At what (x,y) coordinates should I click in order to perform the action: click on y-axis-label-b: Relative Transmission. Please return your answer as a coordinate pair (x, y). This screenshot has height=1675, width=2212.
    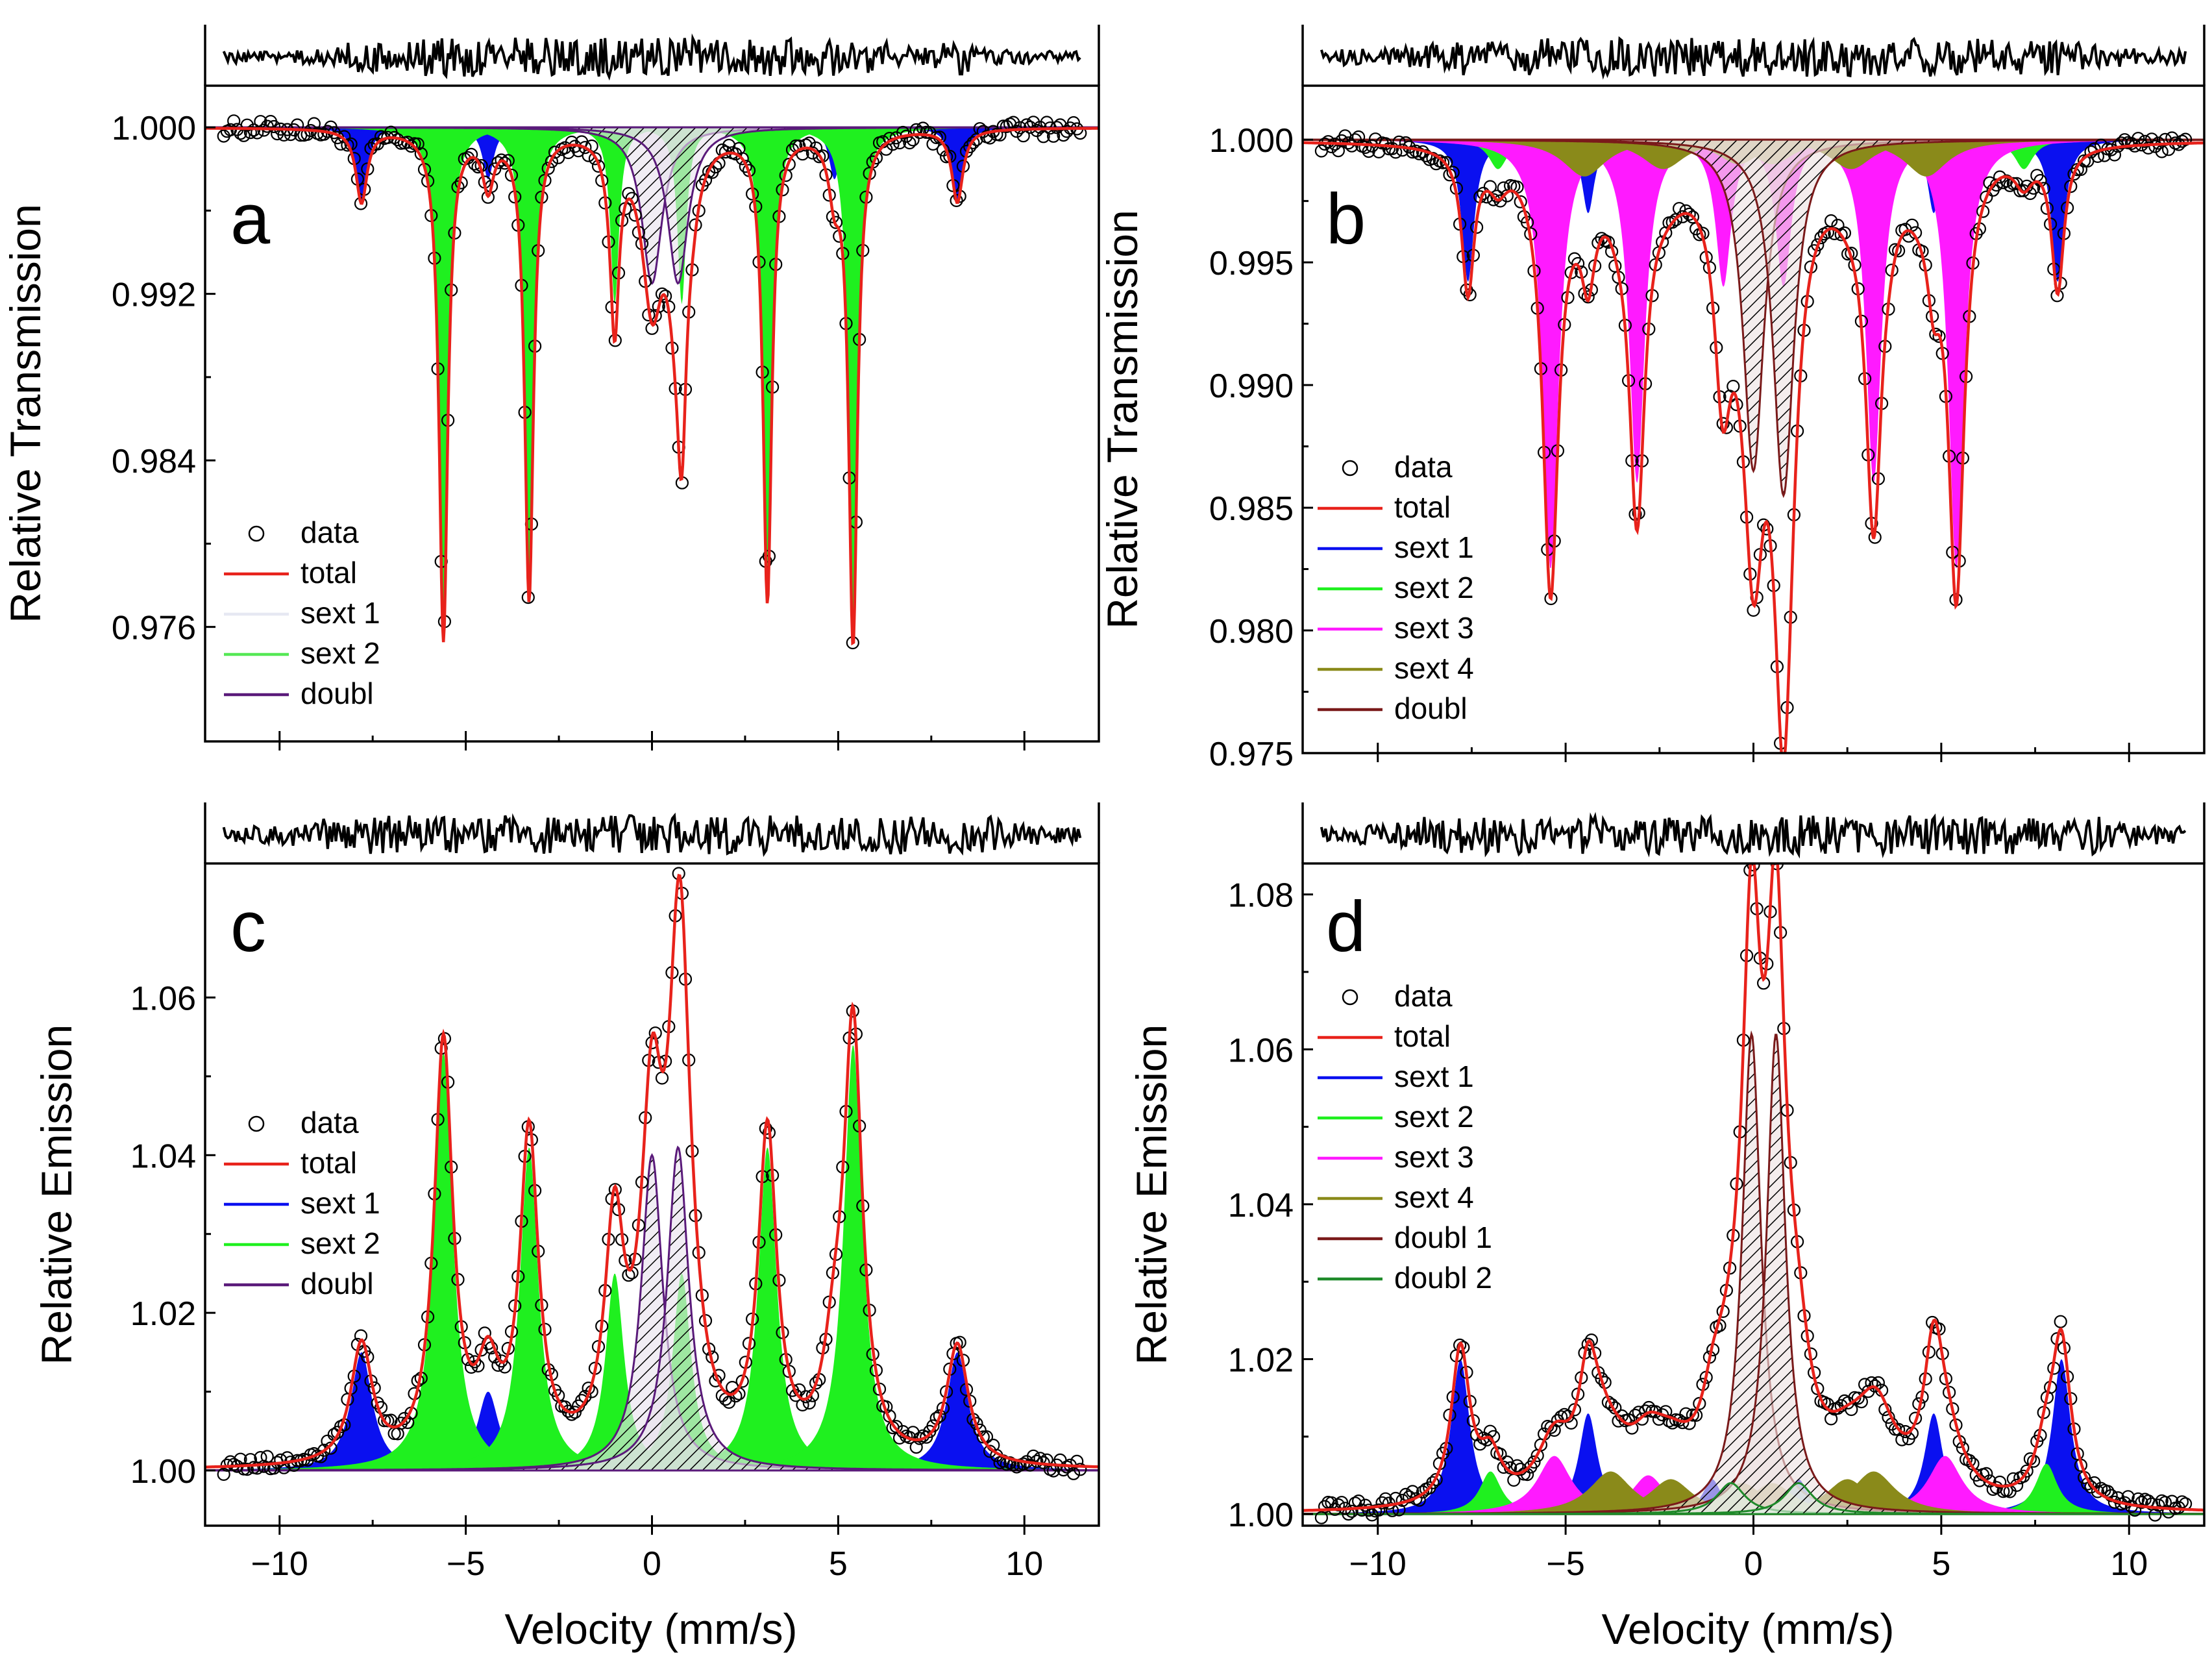
    Looking at the image, I should click on (1122, 419).